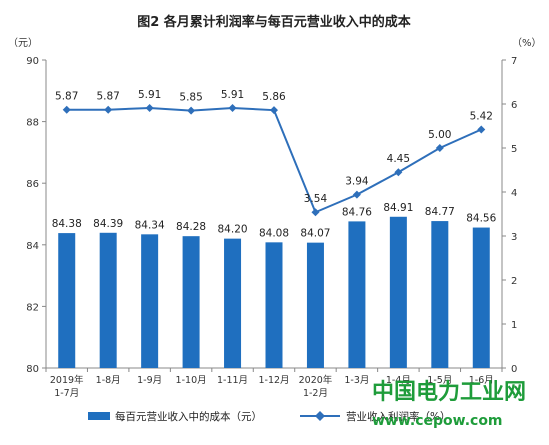  What do you see at coordinates (398, 380) in the screenshot?
I see `x-tick-label: 1-4月` at bounding box center [398, 380].